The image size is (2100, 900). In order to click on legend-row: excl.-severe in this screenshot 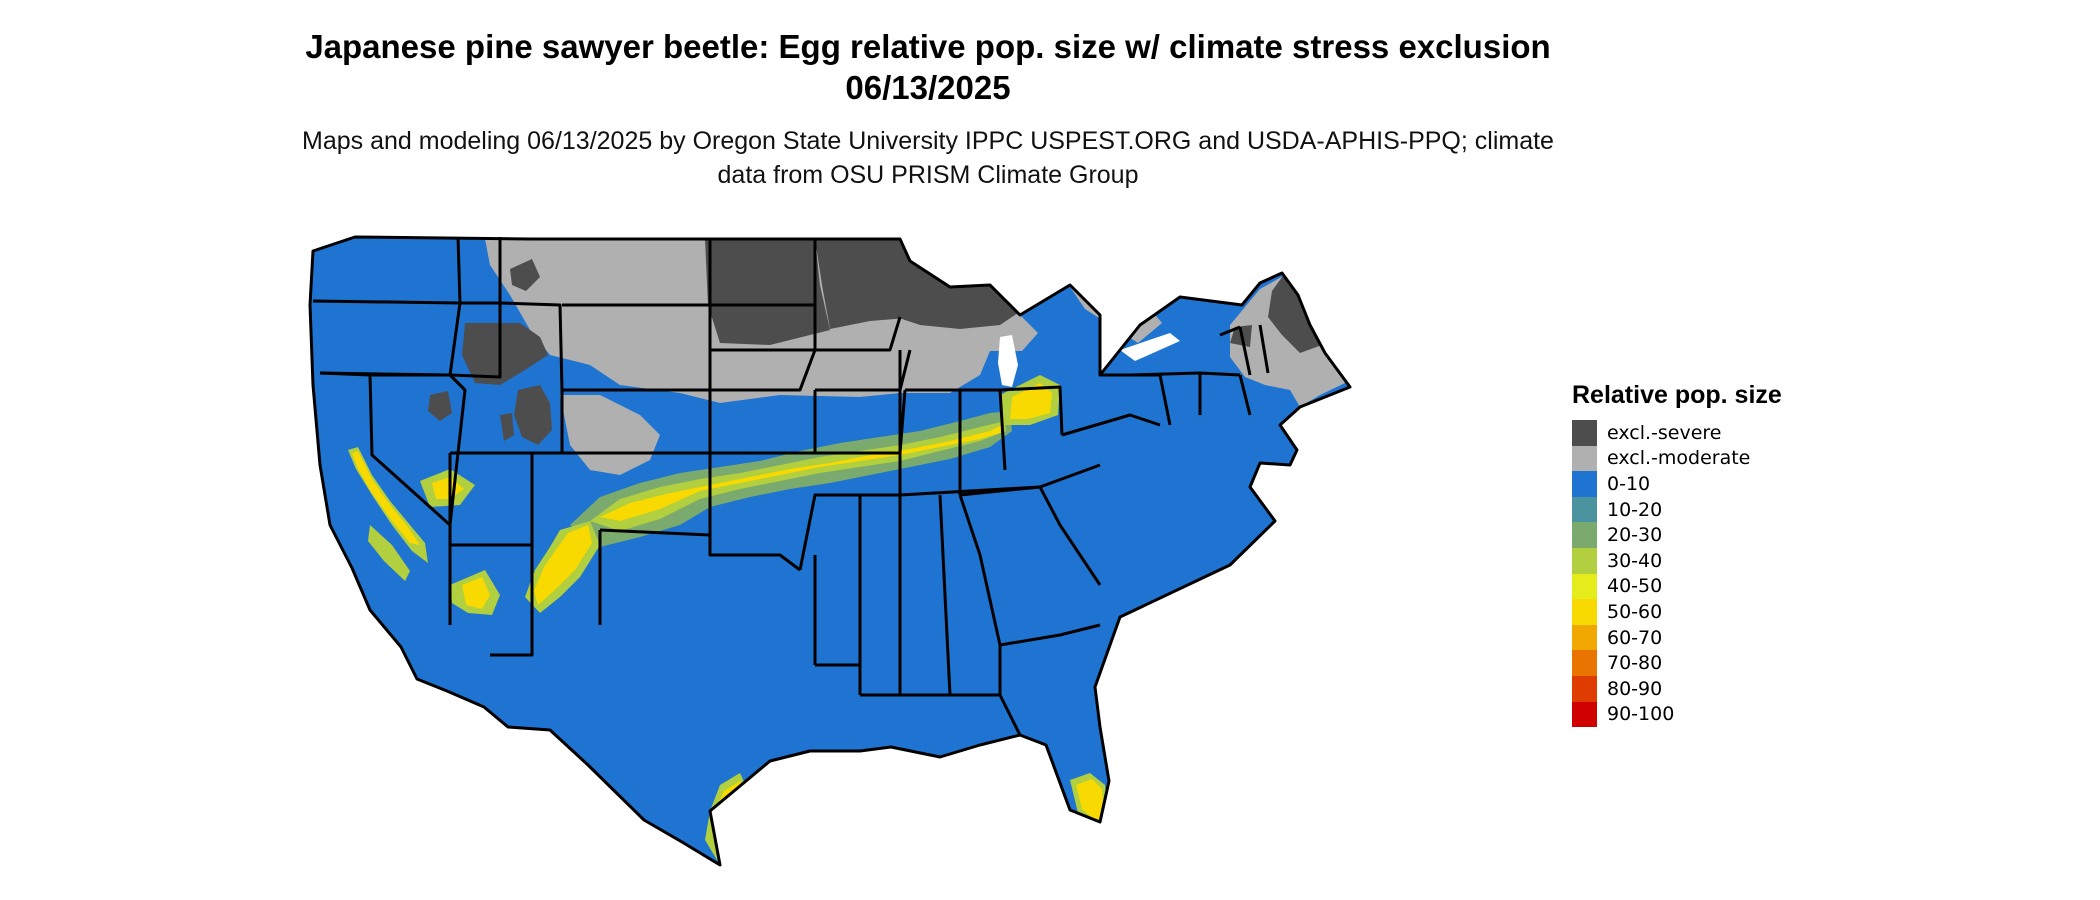, I will do `click(1702, 433)`.